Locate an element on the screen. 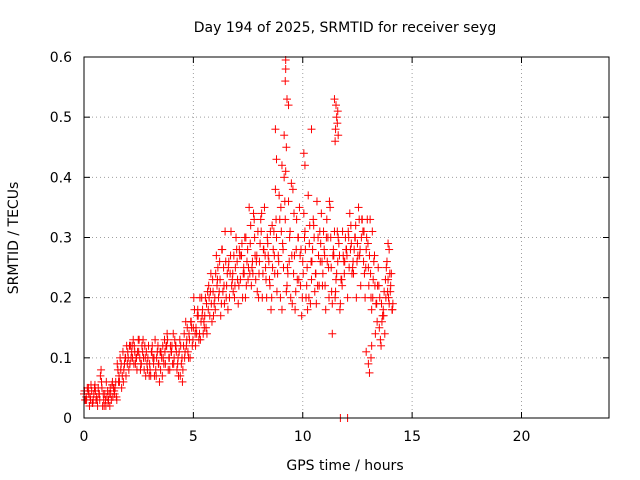  x-tick-label: 20 is located at coordinates (522, 437).